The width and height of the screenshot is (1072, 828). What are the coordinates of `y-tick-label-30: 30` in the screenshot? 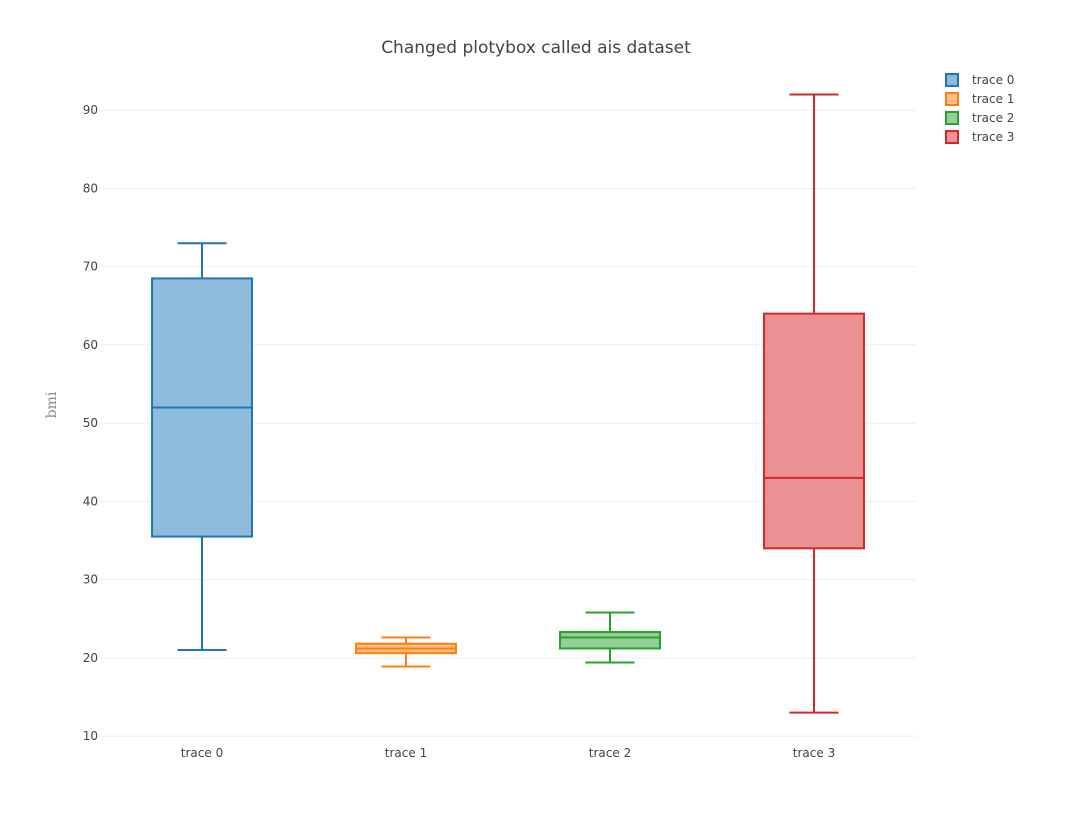 It's located at (90, 580).